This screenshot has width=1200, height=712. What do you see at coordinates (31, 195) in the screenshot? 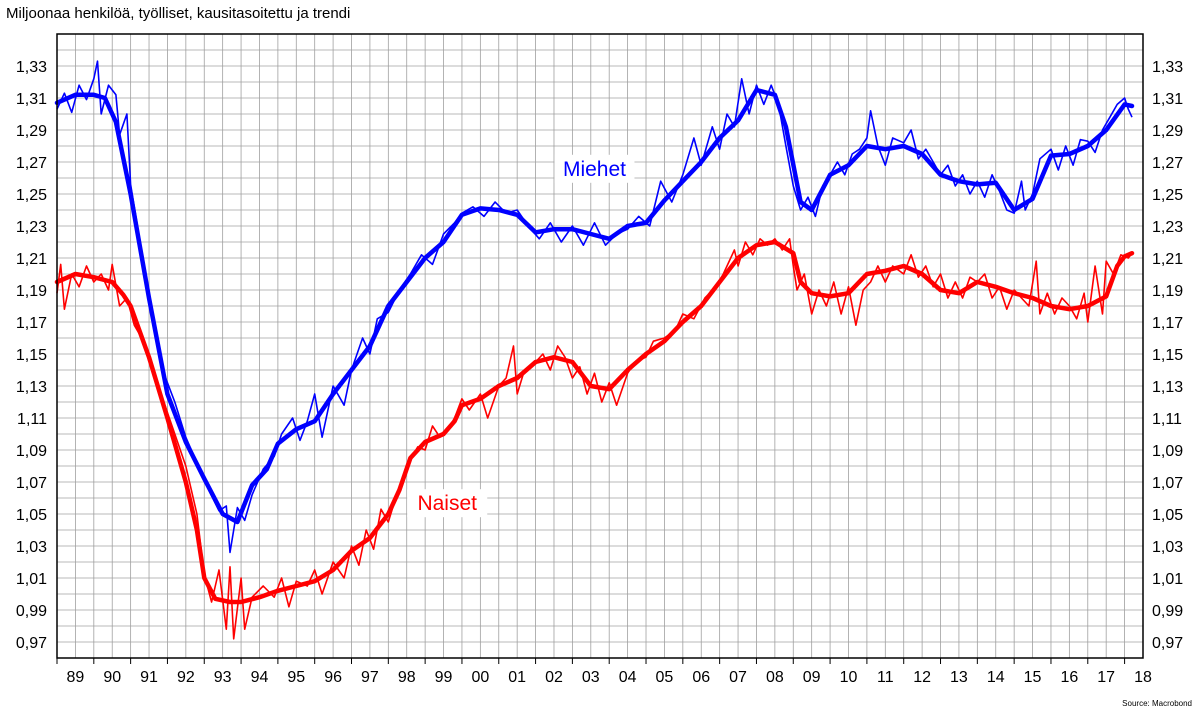
I see `y-tick-label-left: 1,25` at bounding box center [31, 195].